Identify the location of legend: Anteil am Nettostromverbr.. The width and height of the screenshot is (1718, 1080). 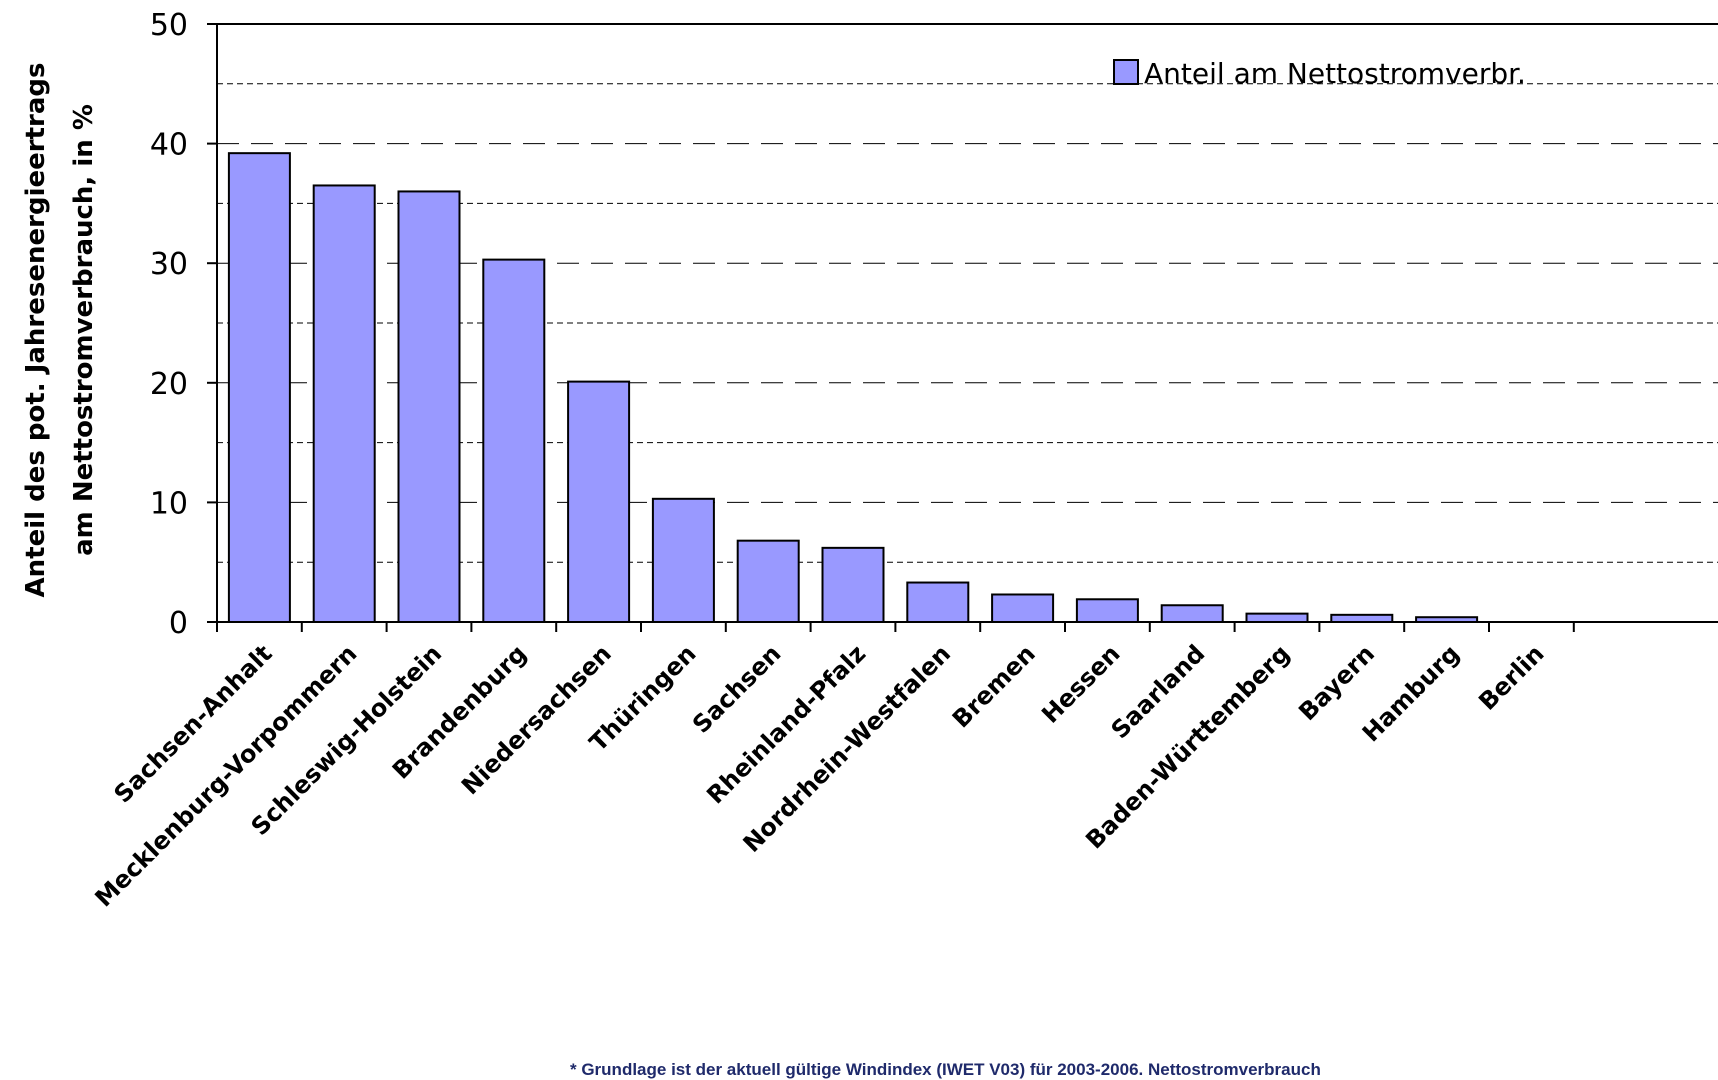
(1319, 73).